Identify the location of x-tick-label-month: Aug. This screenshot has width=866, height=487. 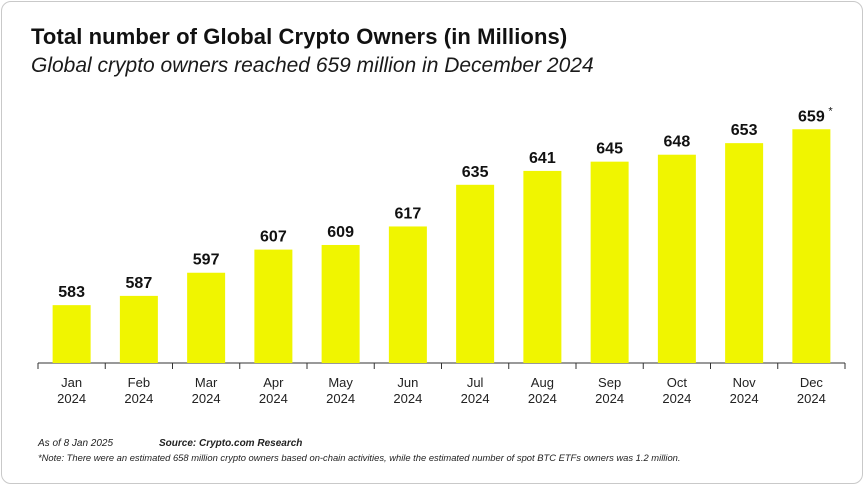
(542, 382).